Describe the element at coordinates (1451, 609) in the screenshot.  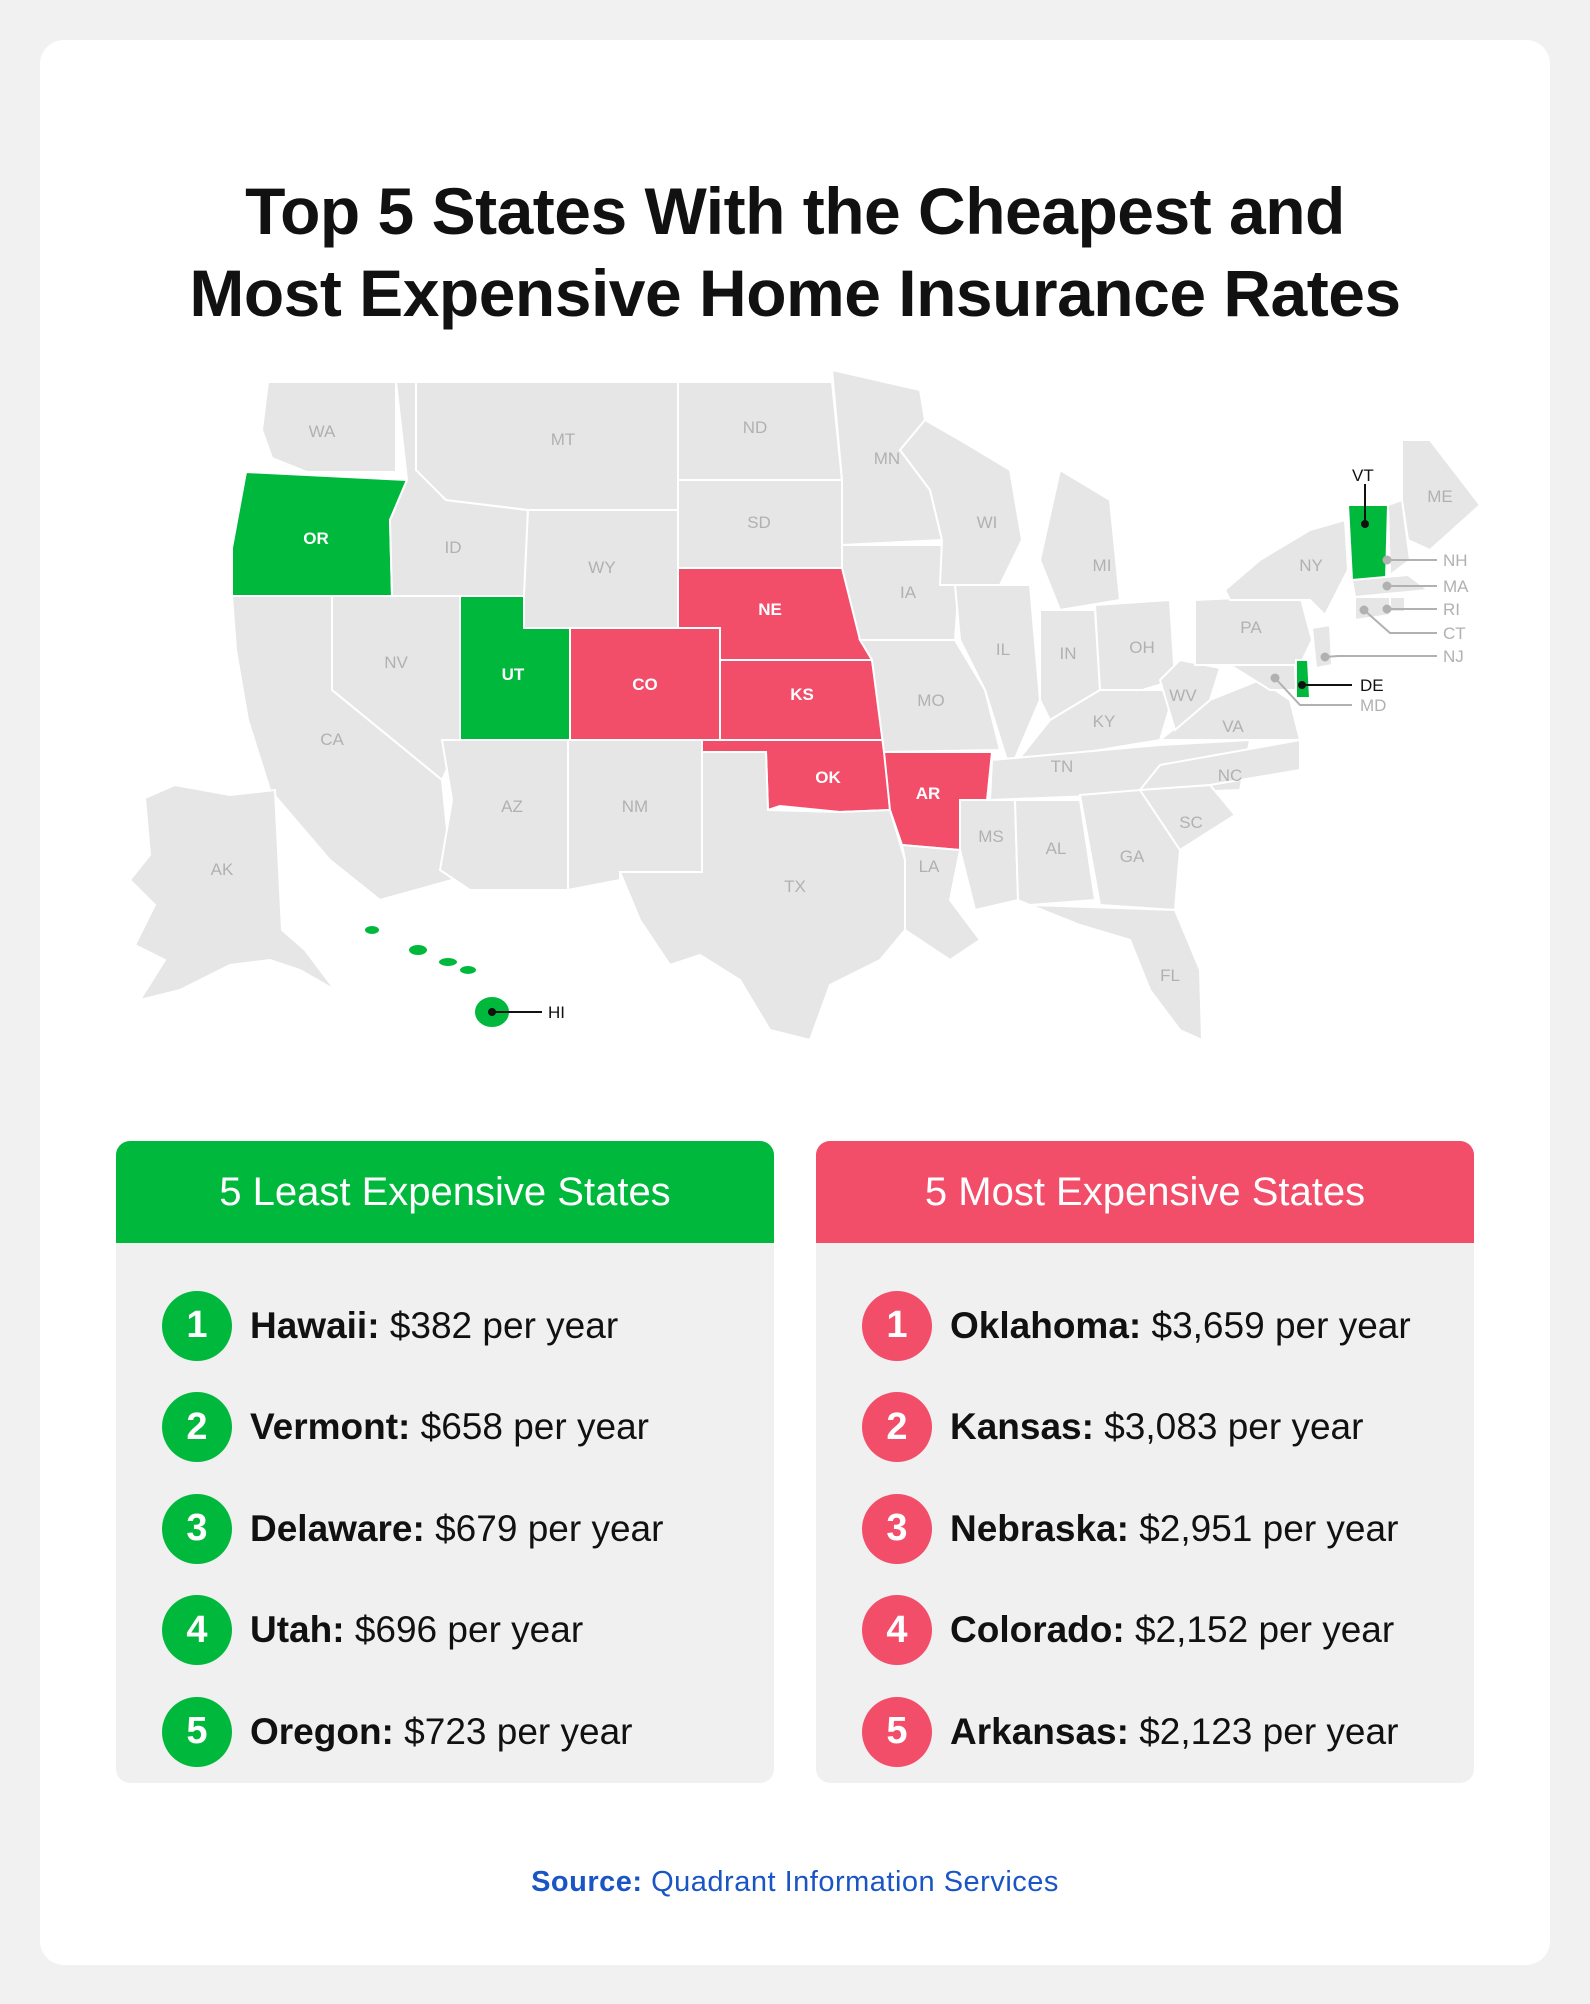
I see `label-RI: RI` at that location.